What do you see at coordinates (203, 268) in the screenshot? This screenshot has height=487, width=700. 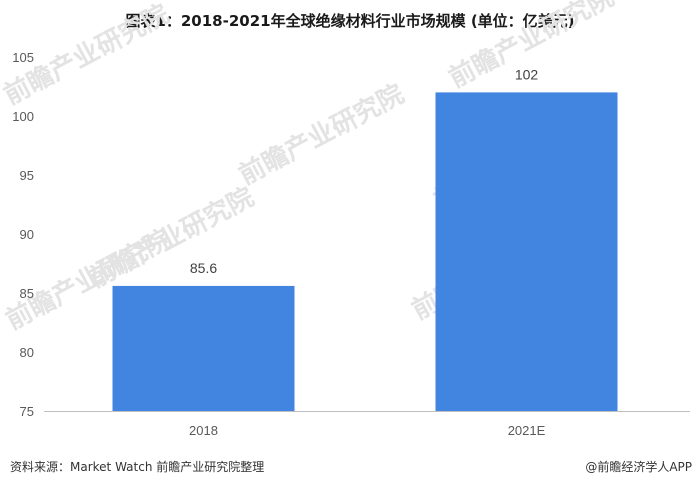 I see `data-label: 85.6` at bounding box center [203, 268].